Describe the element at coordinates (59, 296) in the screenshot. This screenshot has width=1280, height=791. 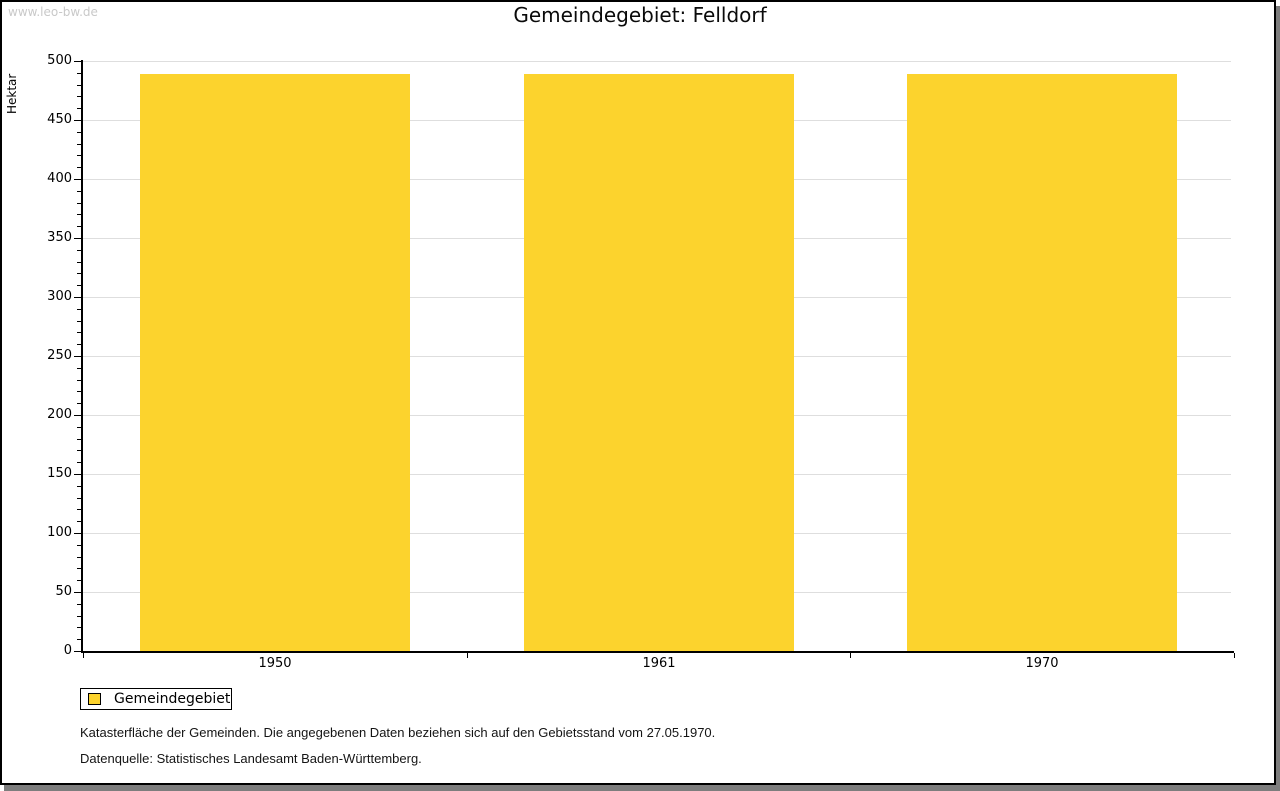
I see `y-tick-label: 300` at that location.